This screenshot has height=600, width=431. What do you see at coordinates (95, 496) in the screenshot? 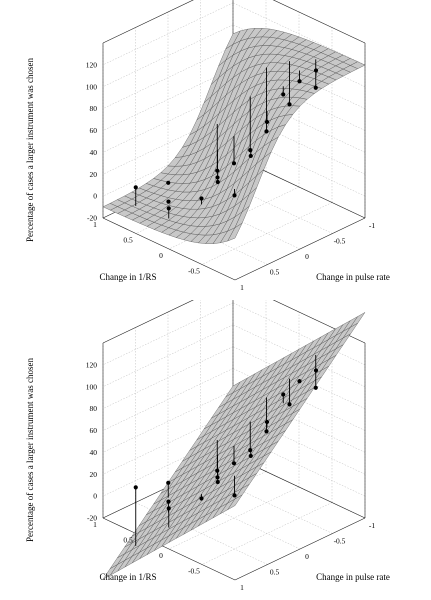
I see `z-tick-label: 0` at bounding box center [95, 496].